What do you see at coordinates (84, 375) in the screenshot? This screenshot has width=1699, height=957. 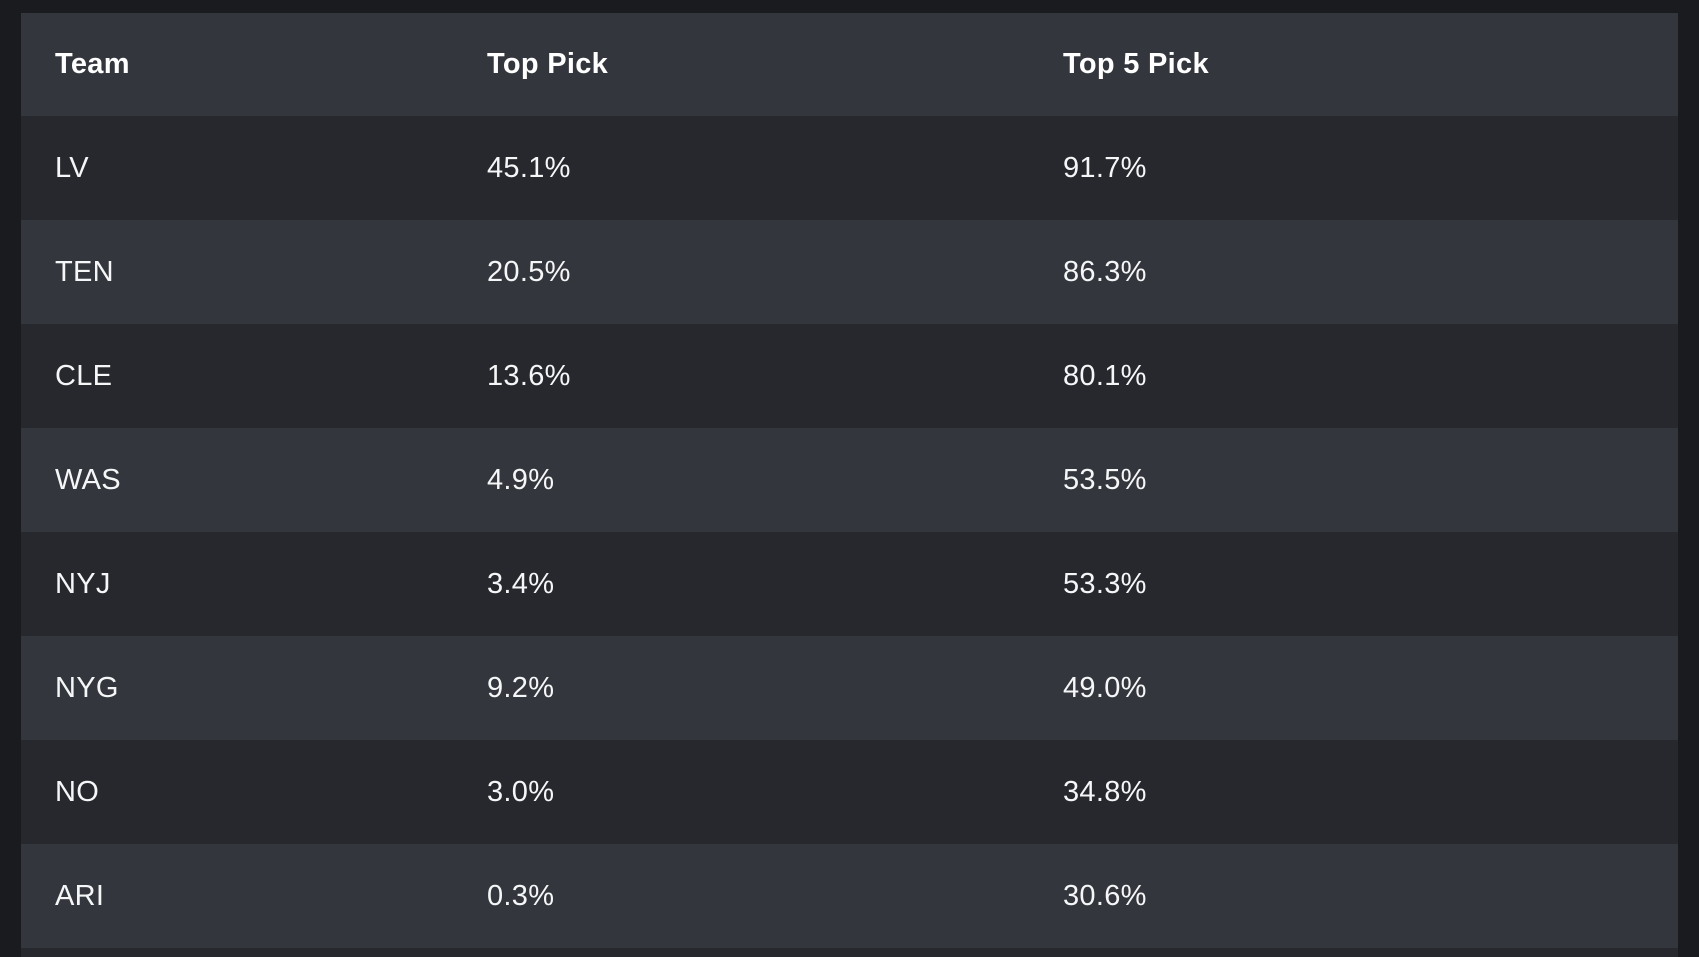 I see `team-cell: CLE` at bounding box center [84, 375].